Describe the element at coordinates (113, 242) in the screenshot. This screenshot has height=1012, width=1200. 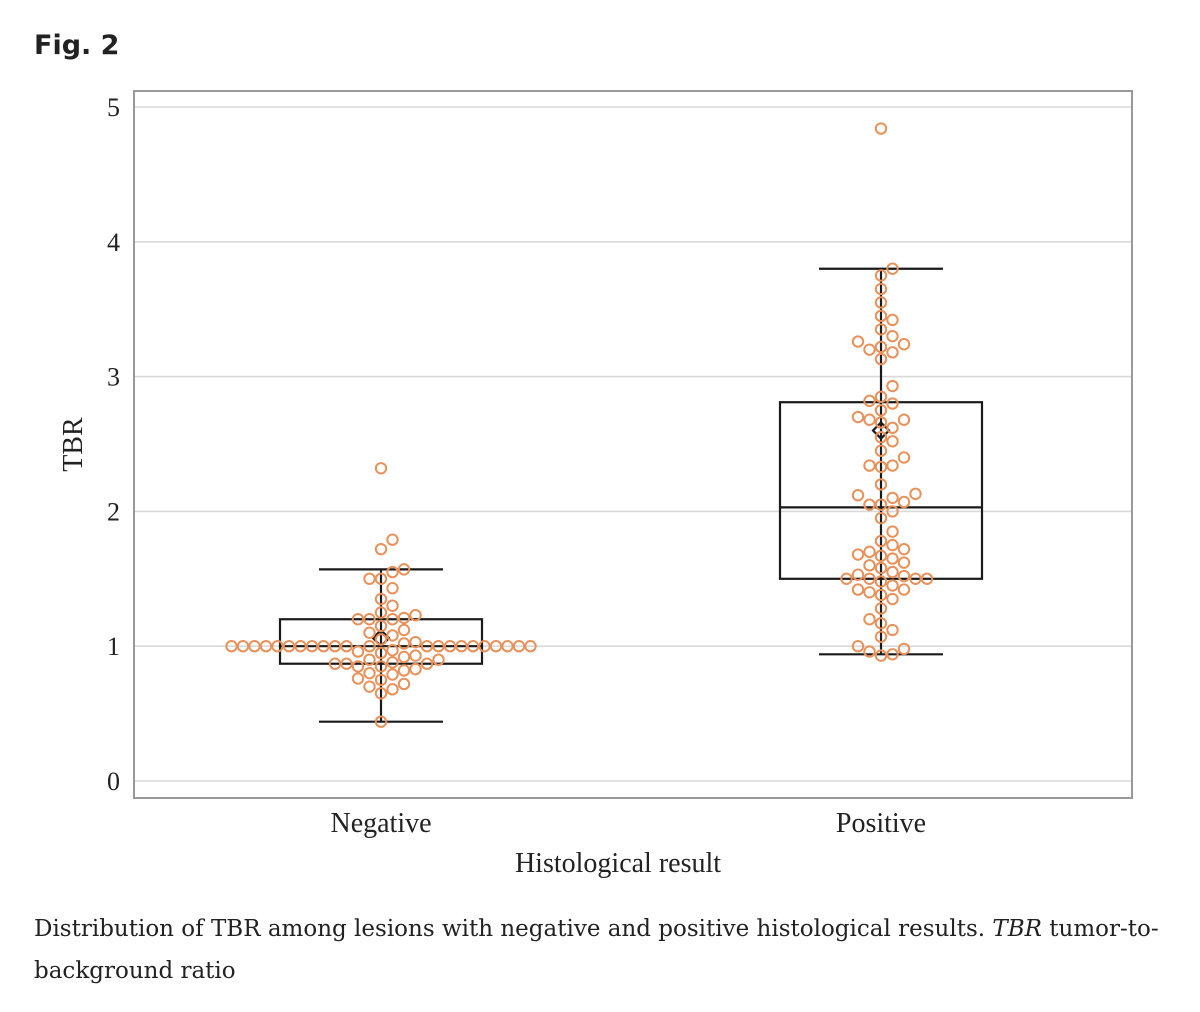
I see `y-tick-label: 4` at that location.